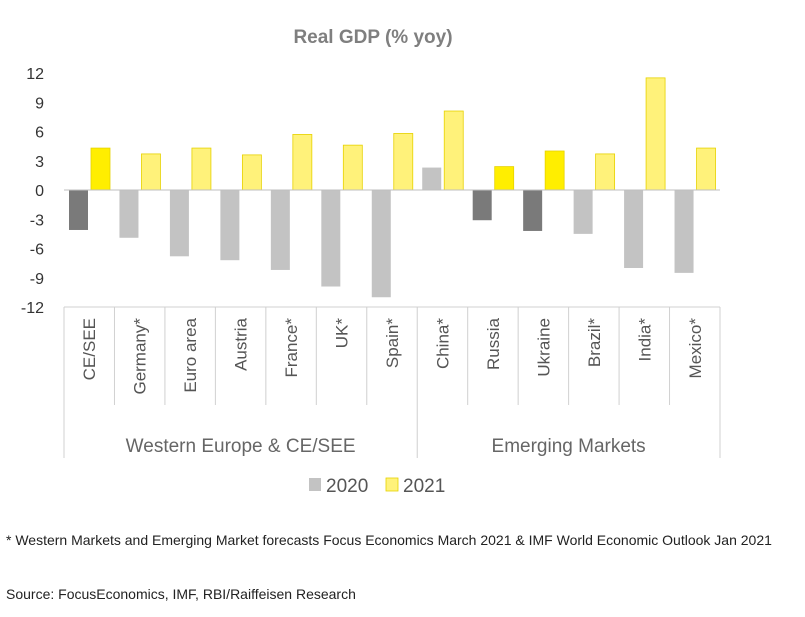 Image resolution: width=805 pixels, height=617 pixels. What do you see at coordinates (695, 348) in the screenshot?
I see `x-tick-label-mexico: Mexico*` at bounding box center [695, 348].